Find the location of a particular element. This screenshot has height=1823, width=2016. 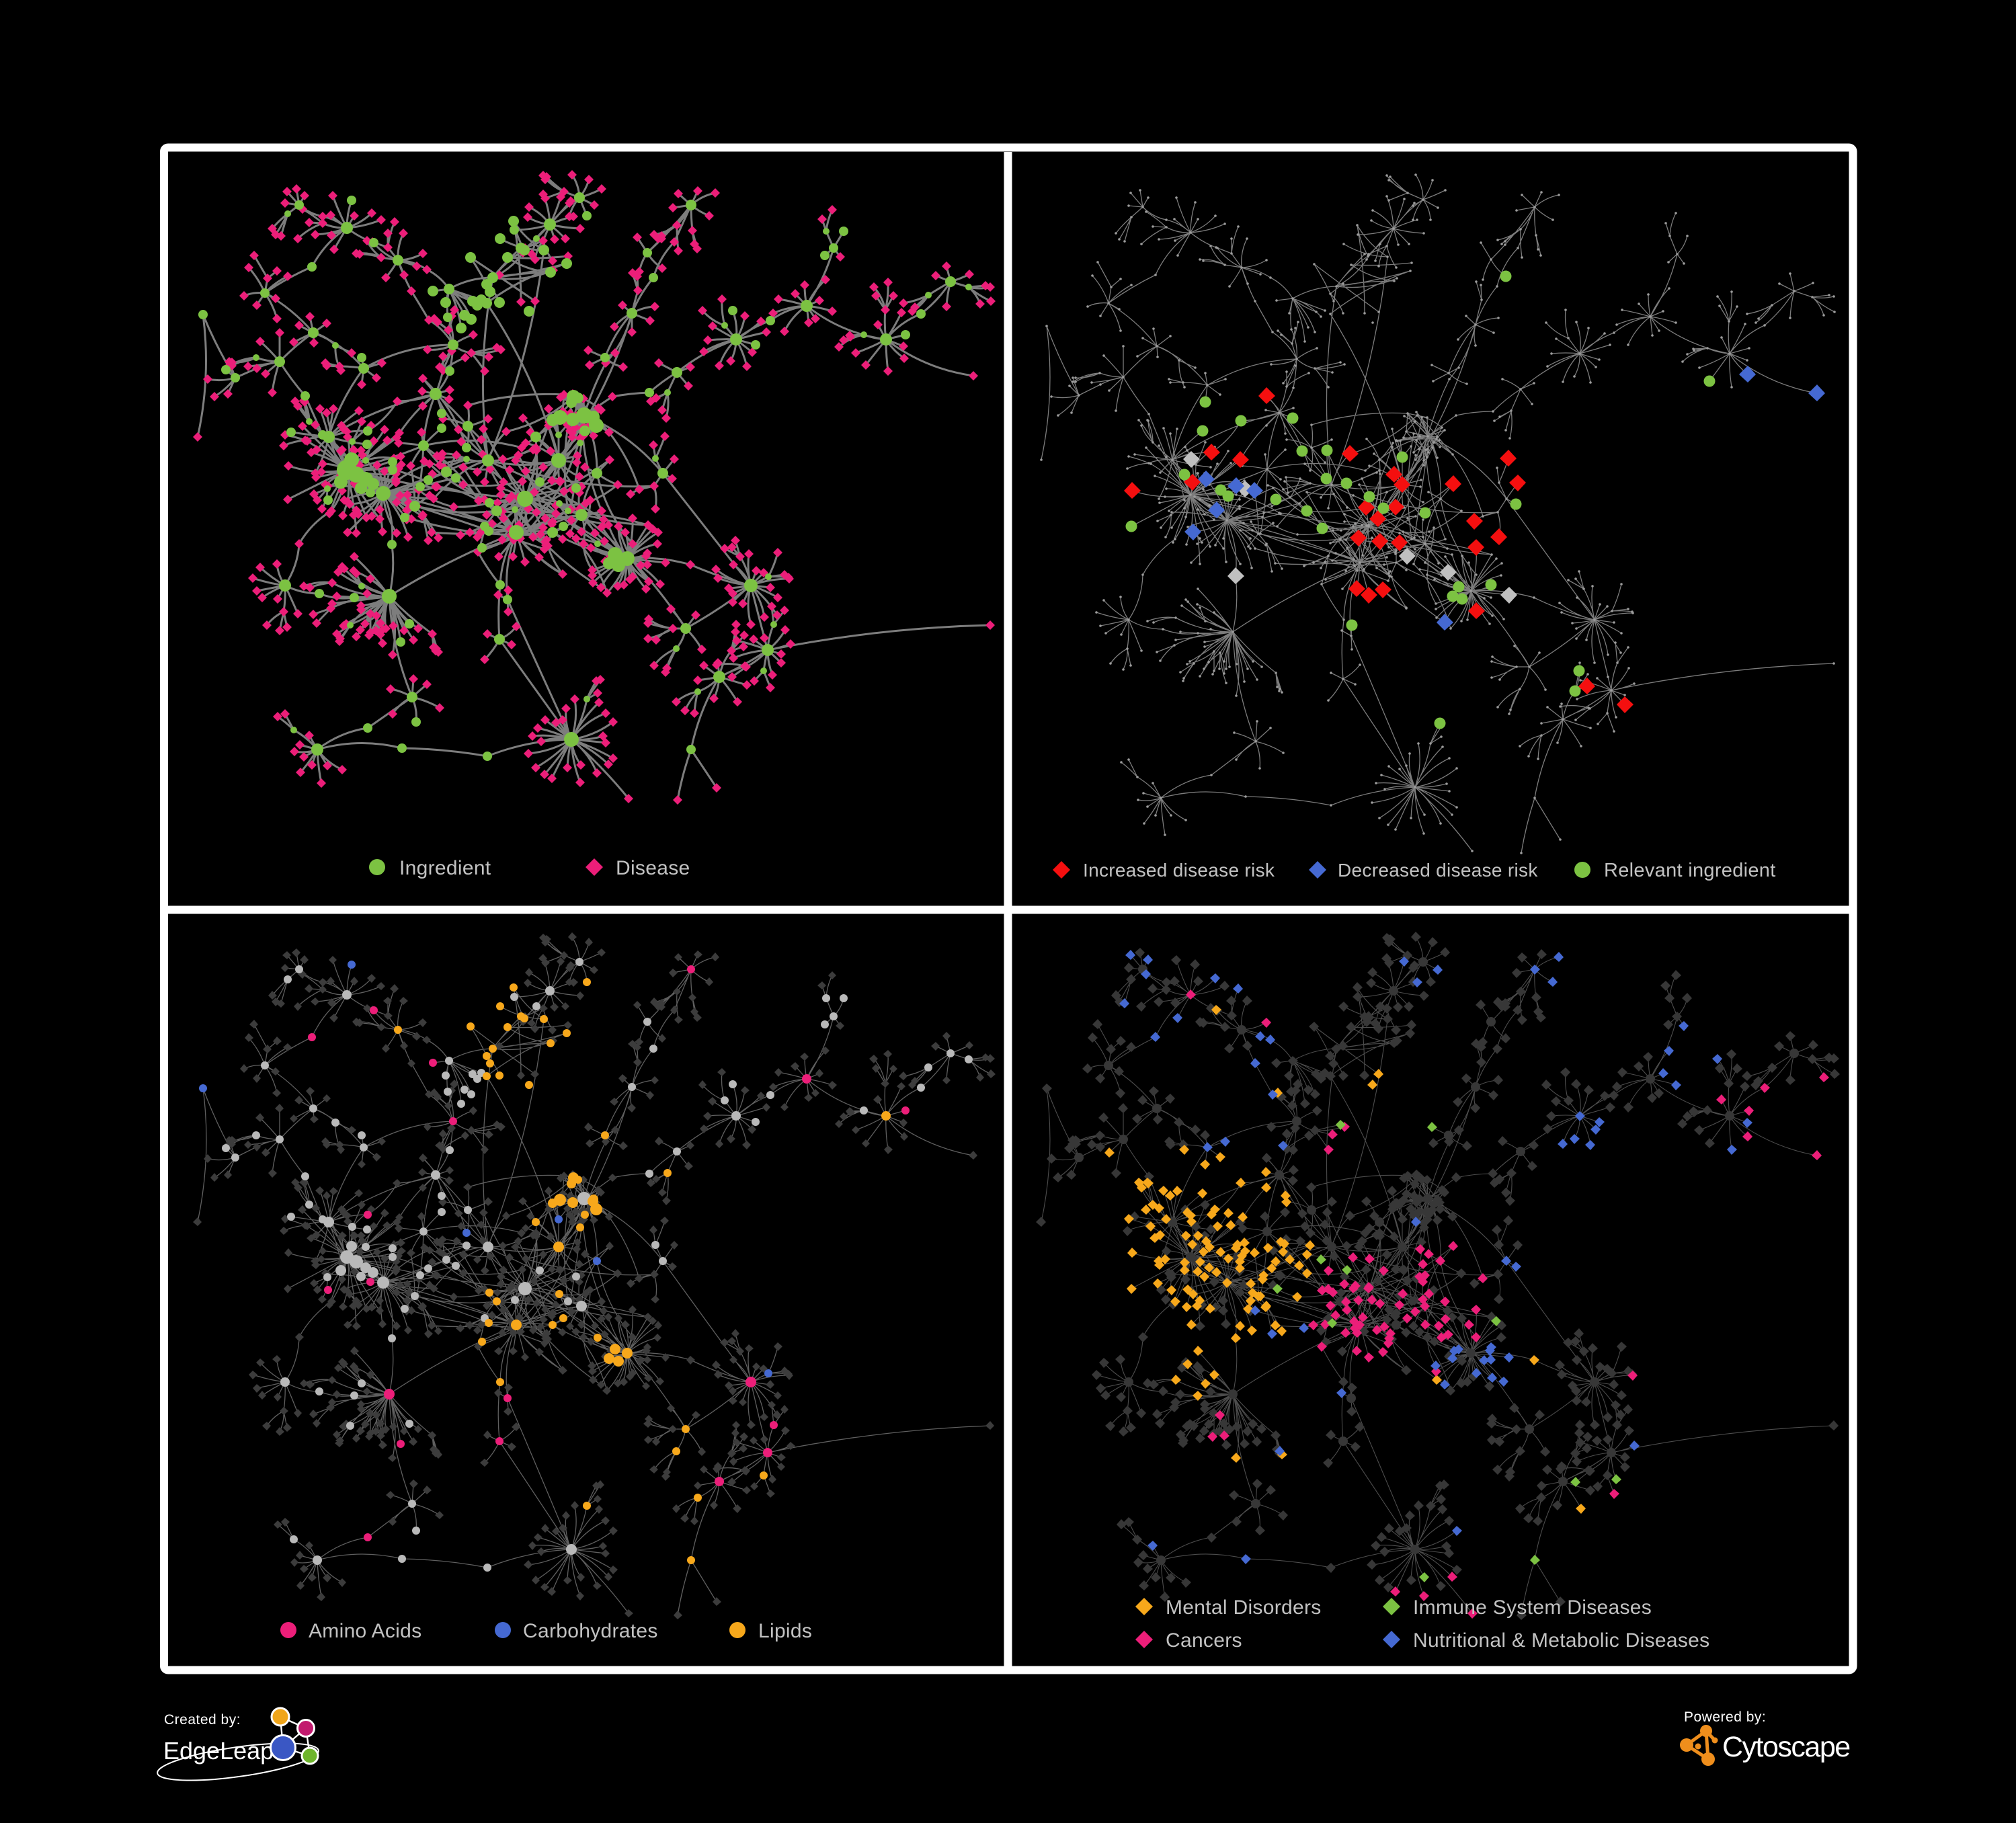

svg-text: Powered by: is located at coordinates (1725, 1717).